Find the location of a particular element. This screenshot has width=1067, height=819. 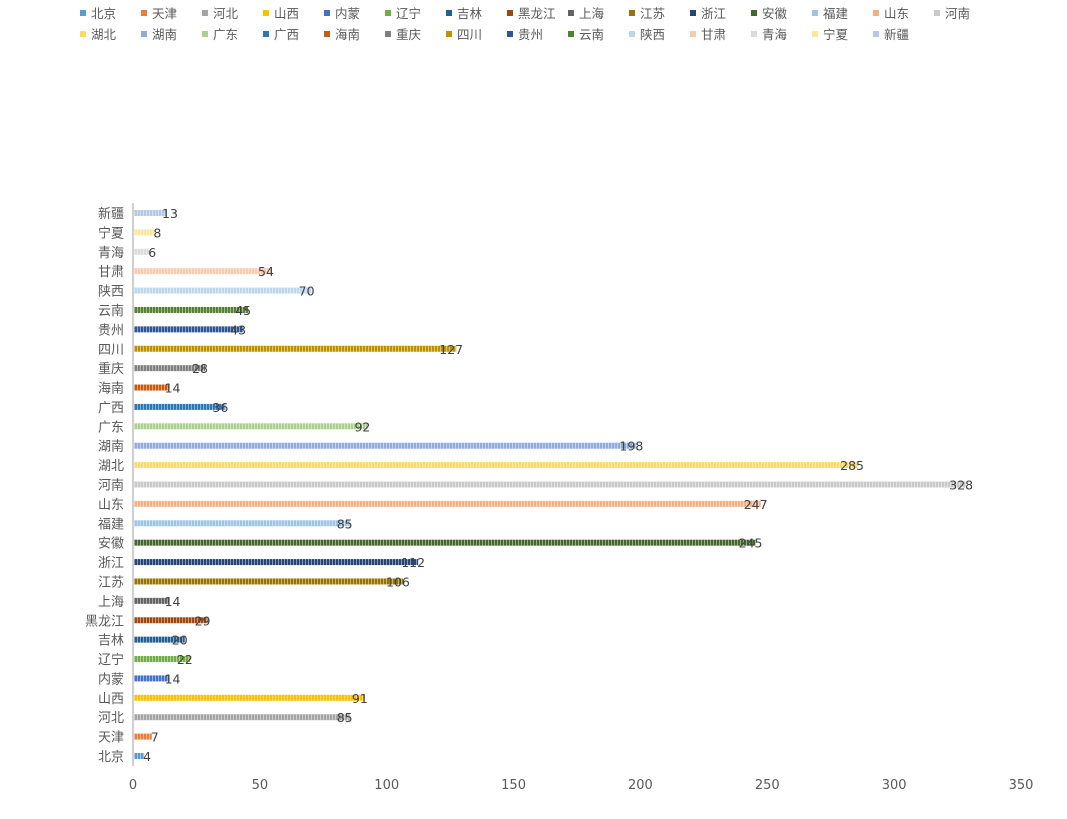

y-tick-label: 湖北 is located at coordinates (111, 466).